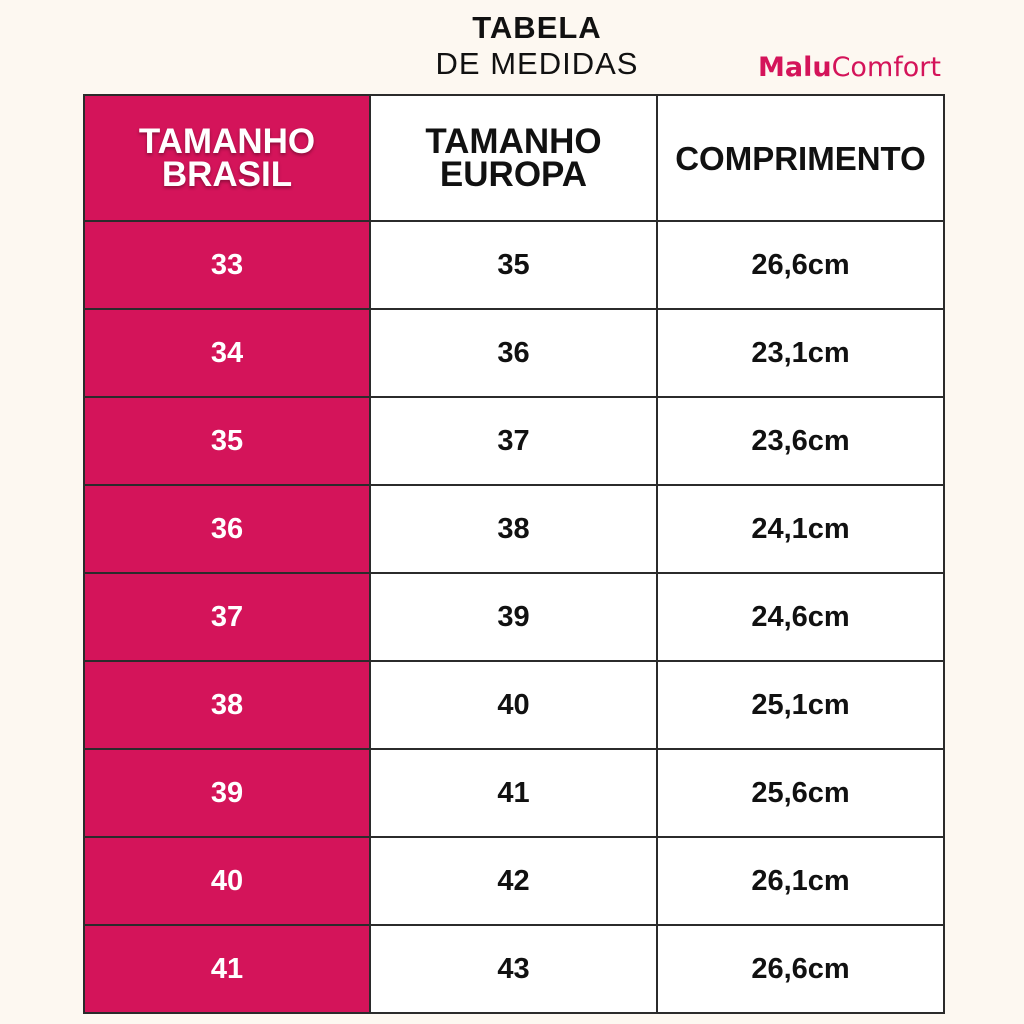  I want to click on cell-tamanho-europa: 41, so click(513, 793).